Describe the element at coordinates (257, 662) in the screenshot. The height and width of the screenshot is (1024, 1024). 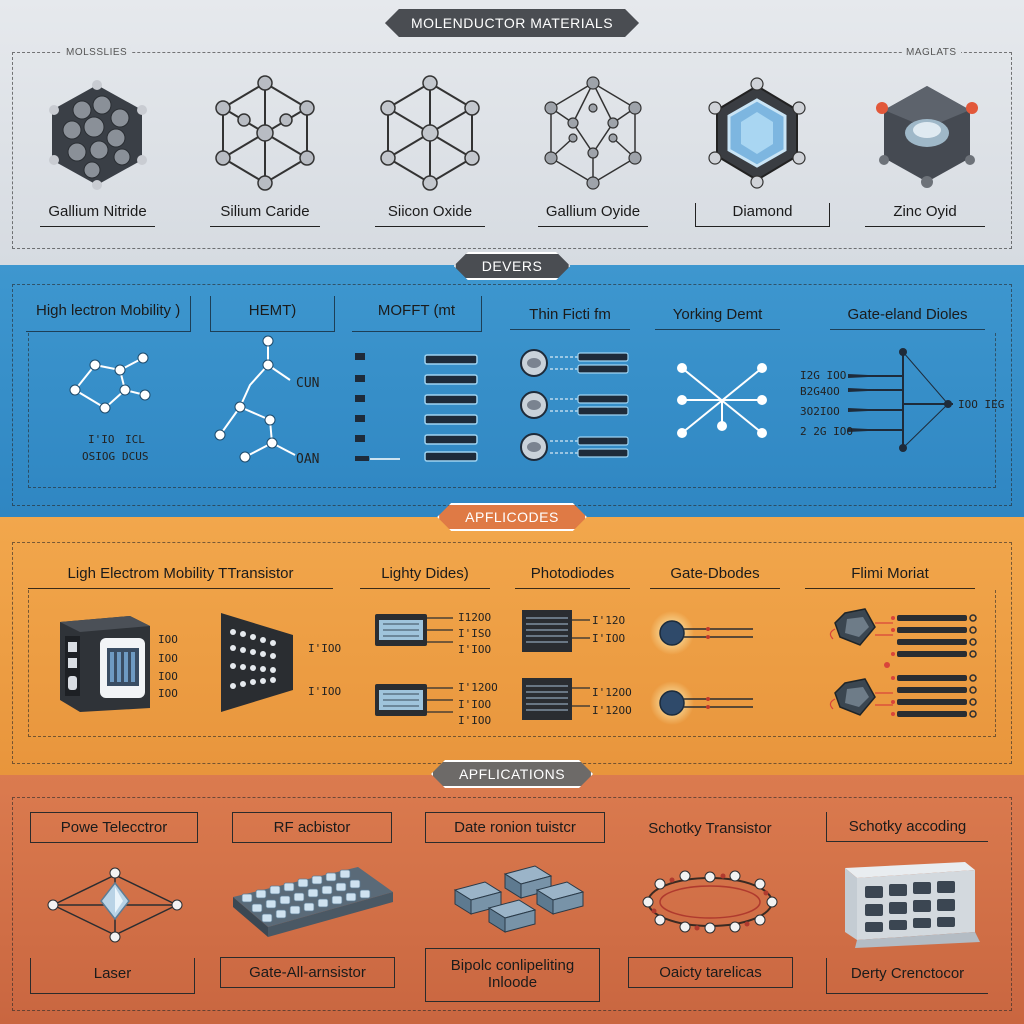
I see `transistor-array-board-icon` at that location.